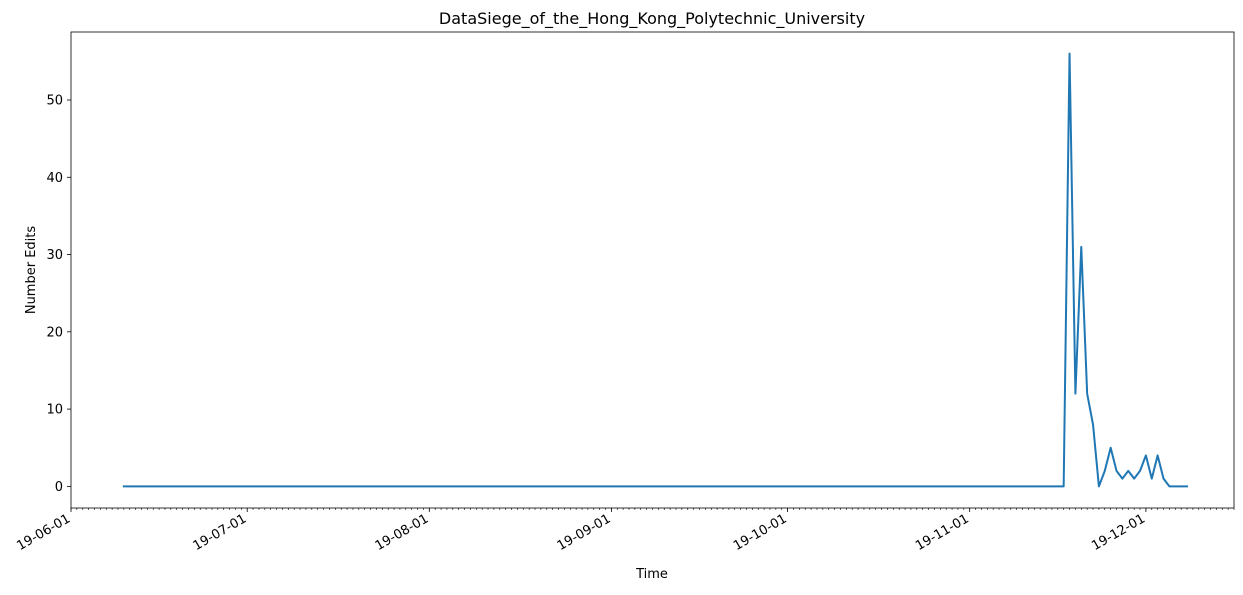 Image resolution: width=1243 pixels, height=595 pixels. Describe the element at coordinates (54, 332) in the screenshot. I see `y-tick-label: 20` at that location.